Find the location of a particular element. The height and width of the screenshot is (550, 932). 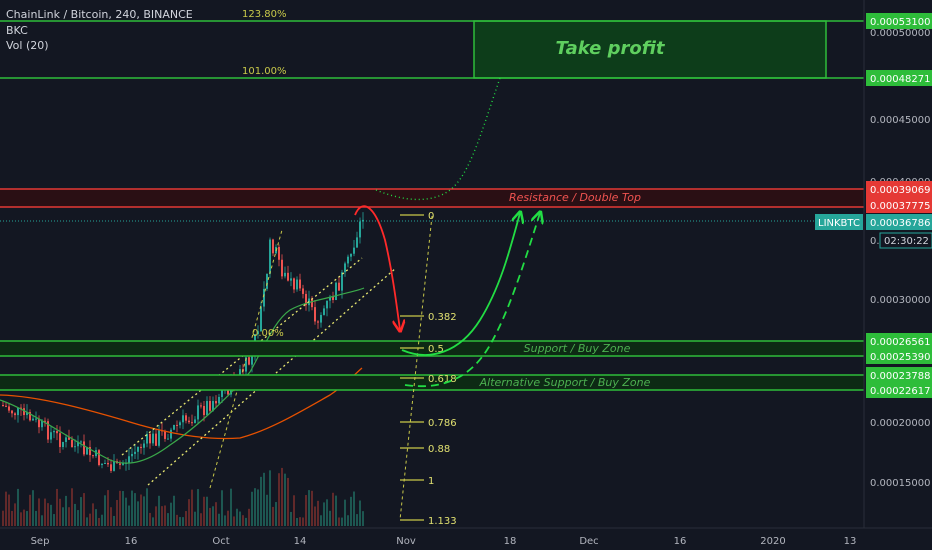

countdown-bg is located at coordinates (905, 240).